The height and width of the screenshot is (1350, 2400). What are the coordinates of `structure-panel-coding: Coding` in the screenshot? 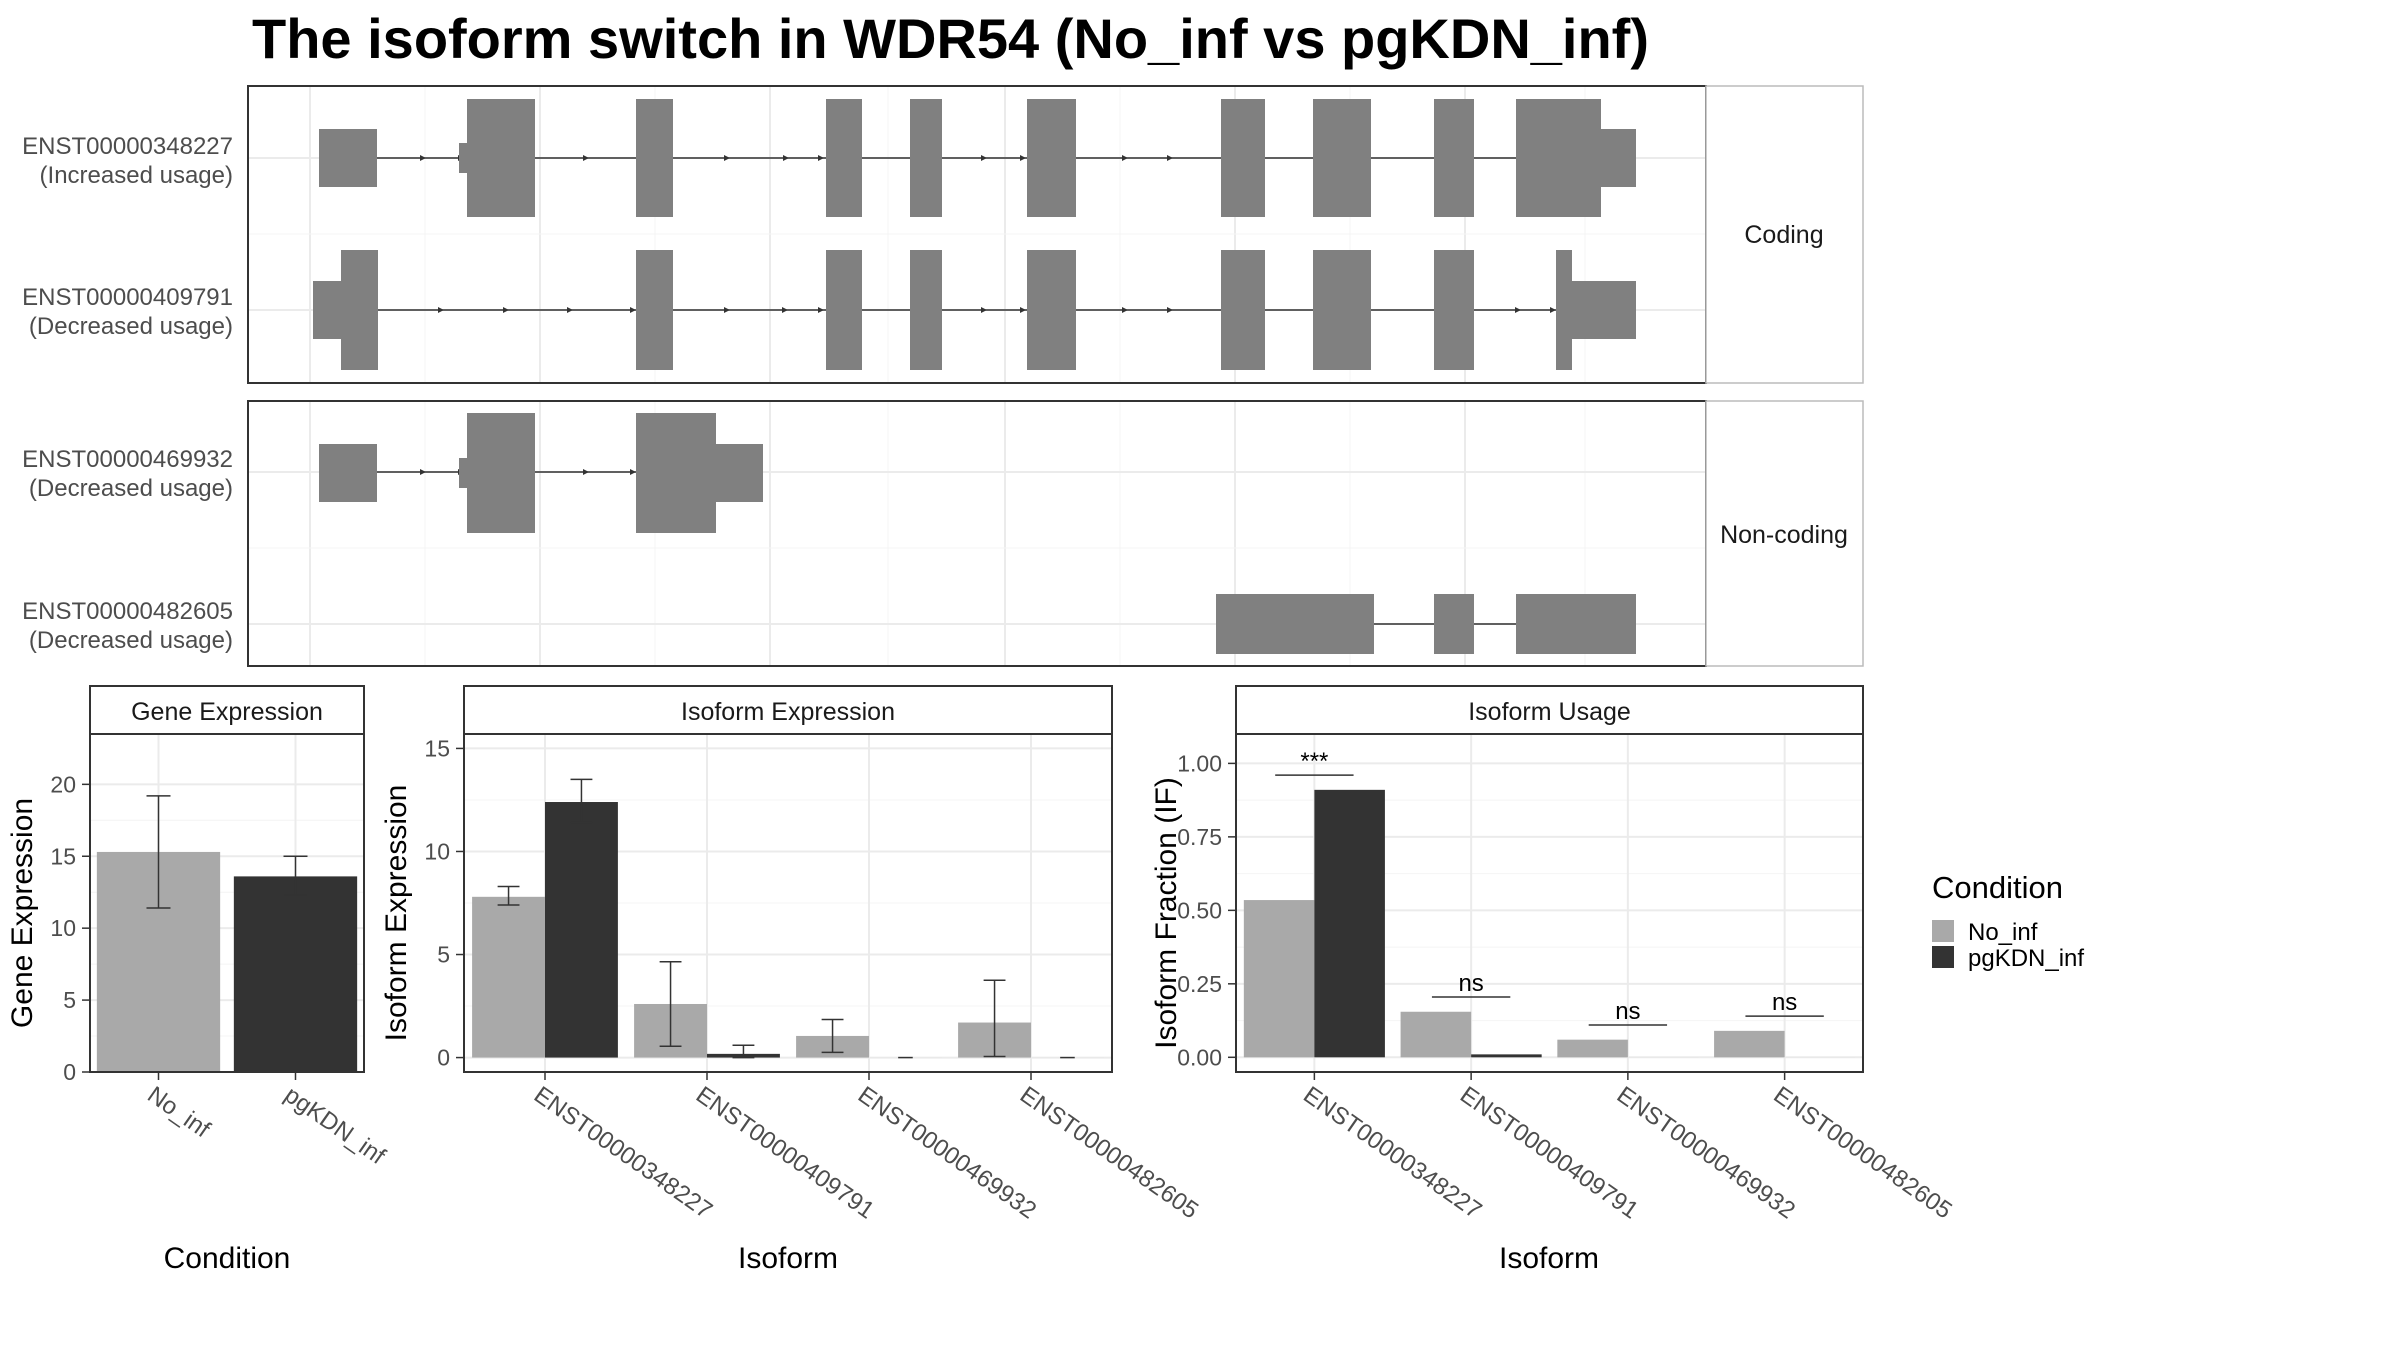 It's located at (1055, 234).